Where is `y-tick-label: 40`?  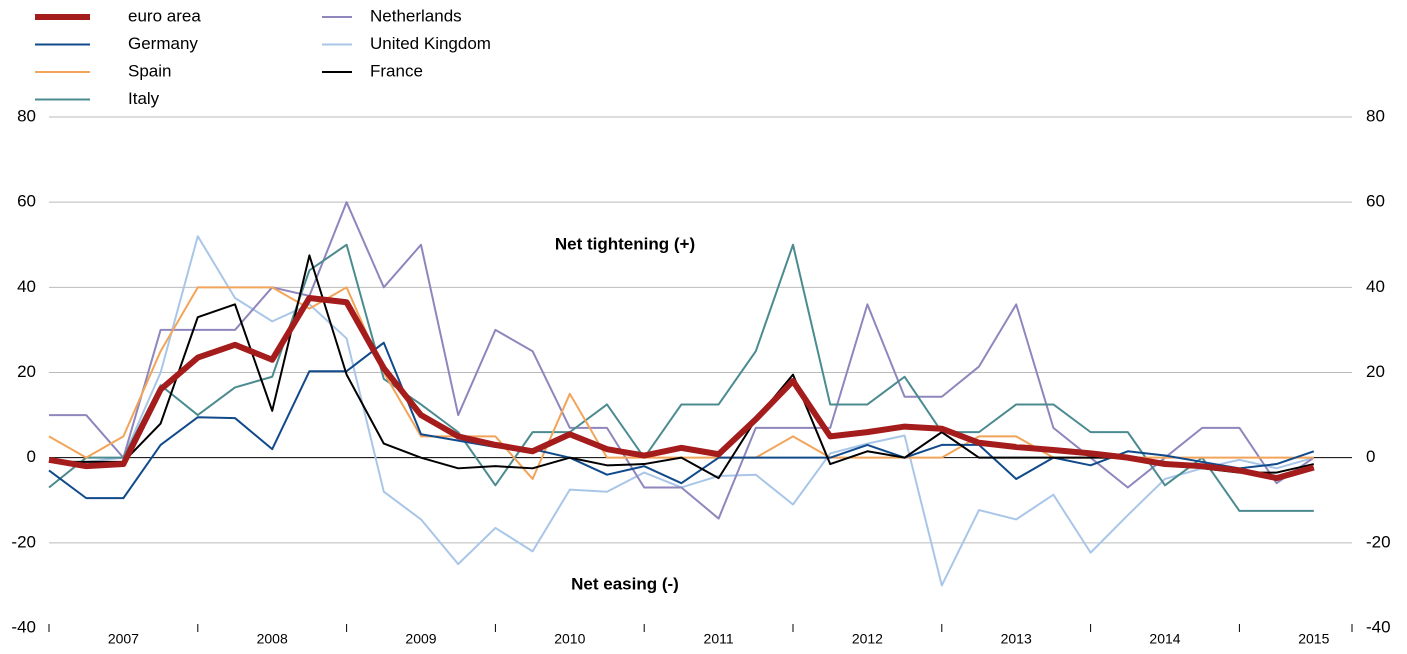 y-tick-label: 40 is located at coordinates (26, 286).